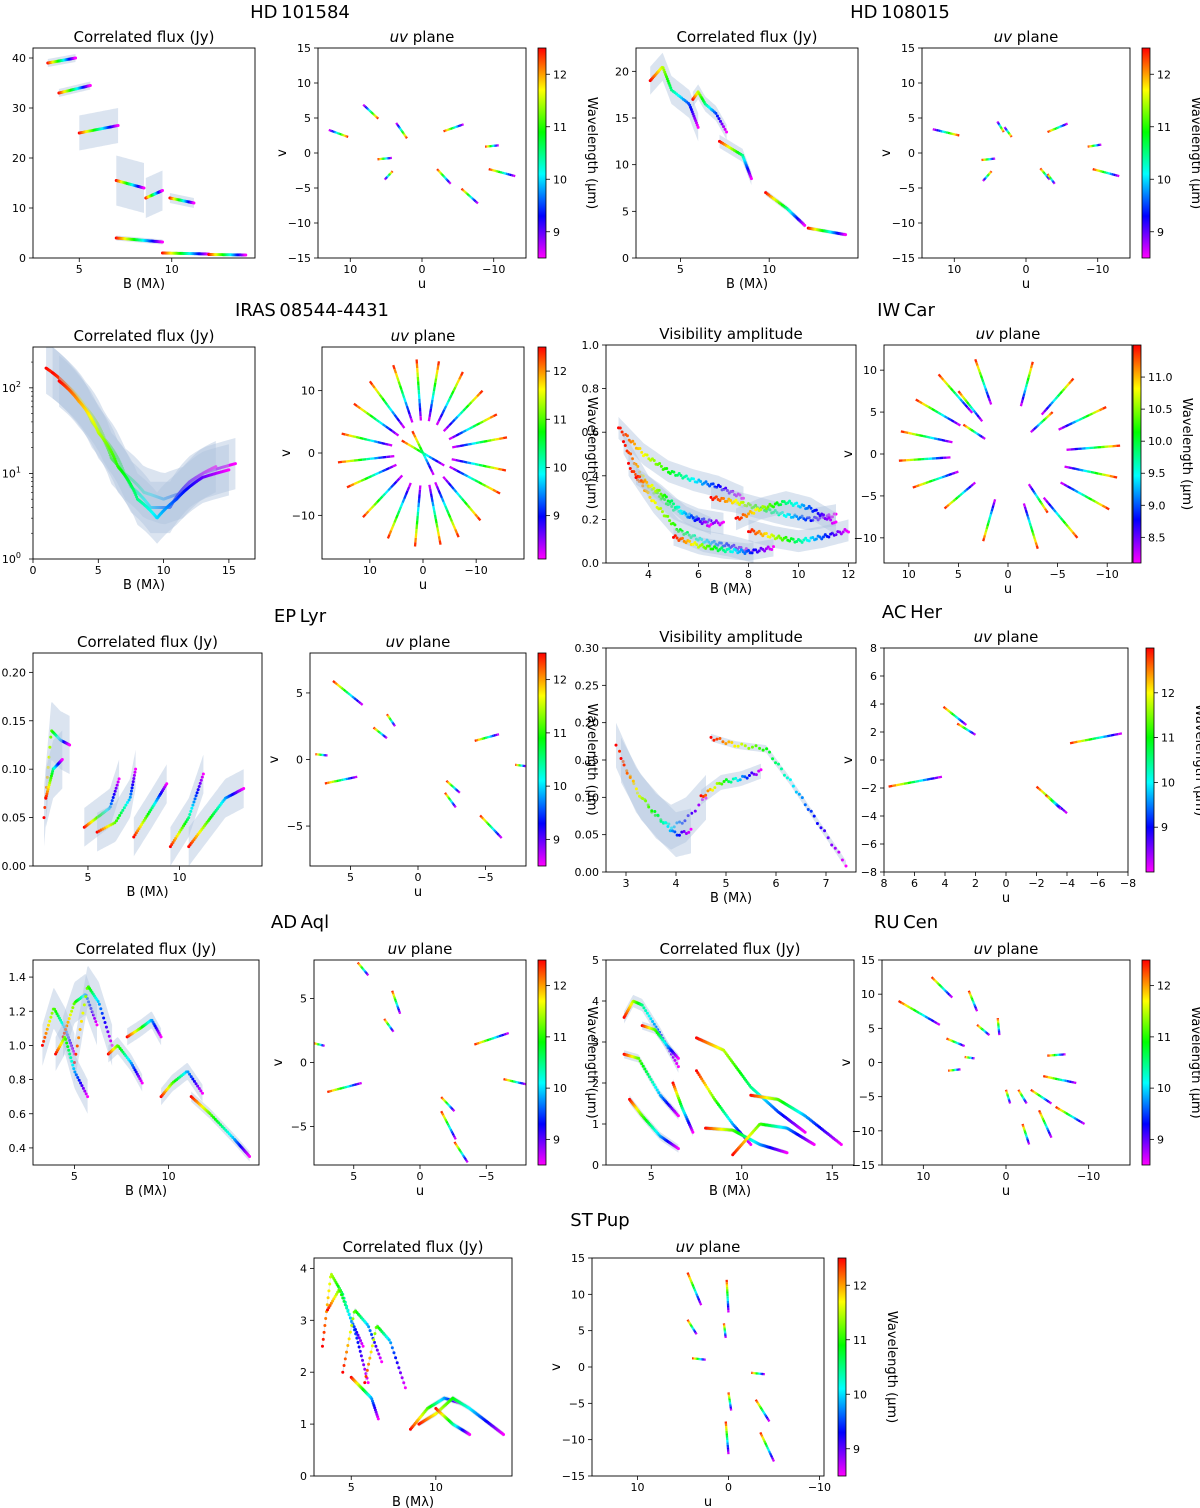  Describe the element at coordinates (1186, 454) in the screenshot. I see `colorbar-label: Wavelength (μm)` at that location.